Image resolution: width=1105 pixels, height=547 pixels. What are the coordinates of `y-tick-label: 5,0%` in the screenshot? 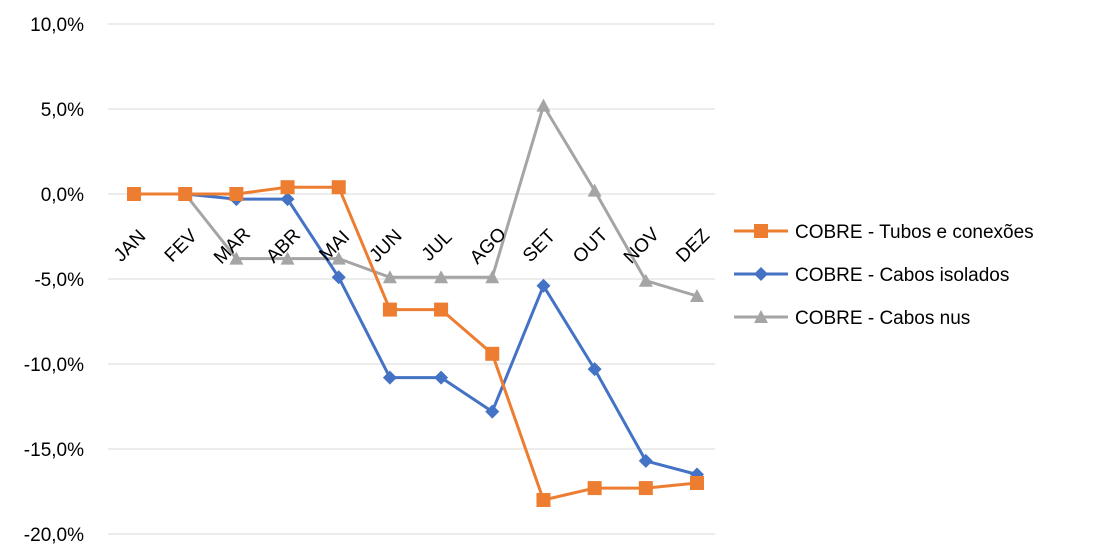 It's located at (62, 110).